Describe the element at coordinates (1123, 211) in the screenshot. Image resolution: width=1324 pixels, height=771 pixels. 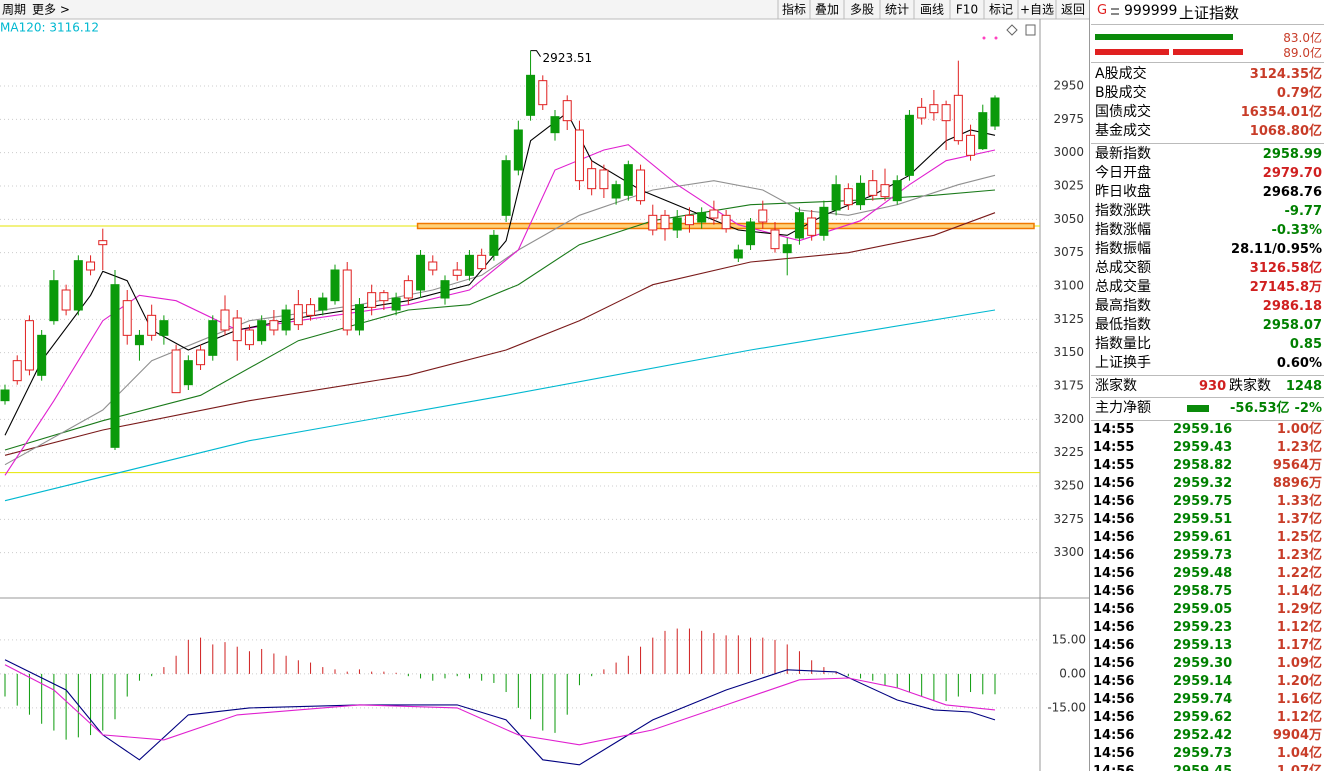
I see `stat-label: 指数涨跌` at that location.